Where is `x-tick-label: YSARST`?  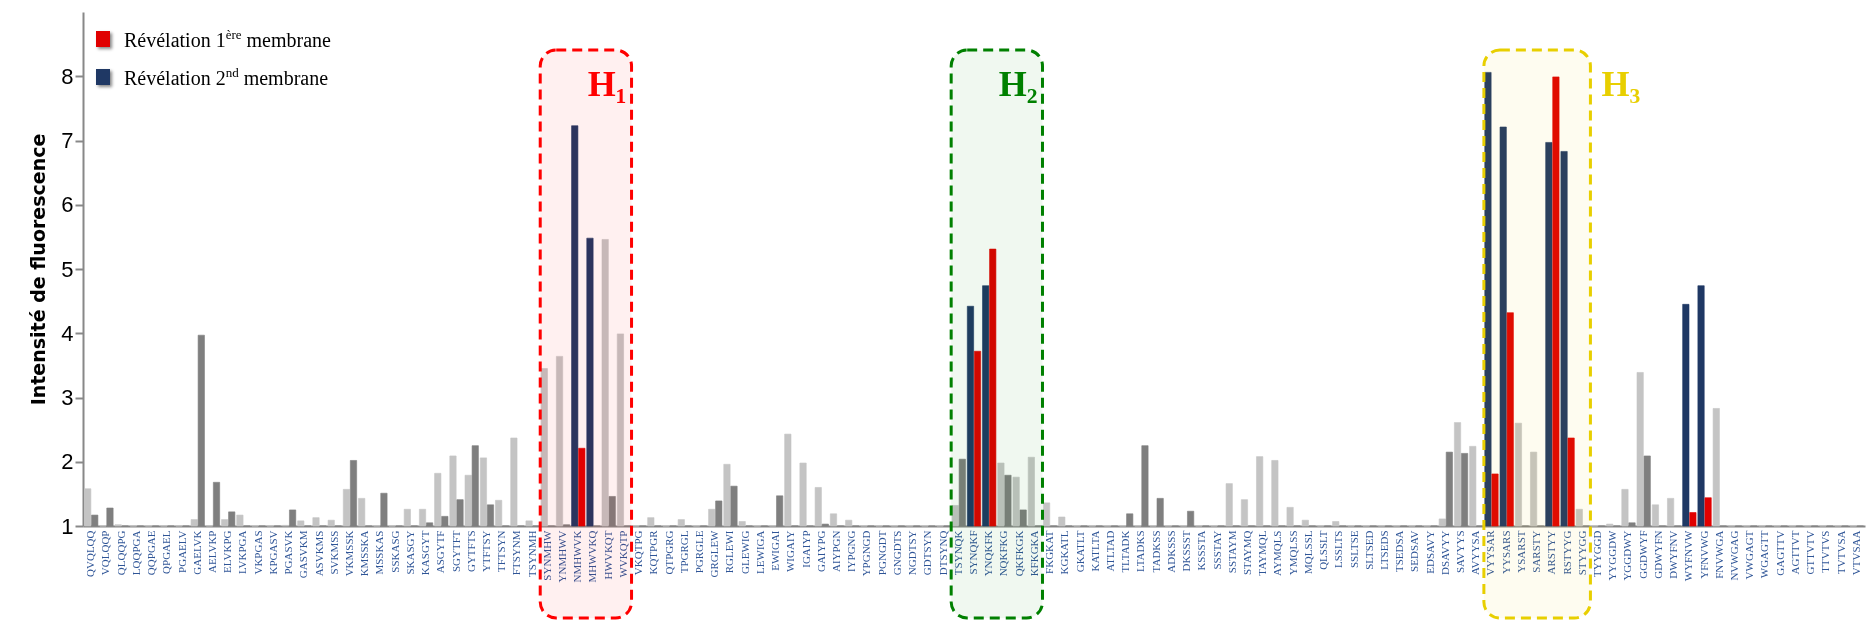 x-tick-label: YSARST is located at coordinates (1520, 551).